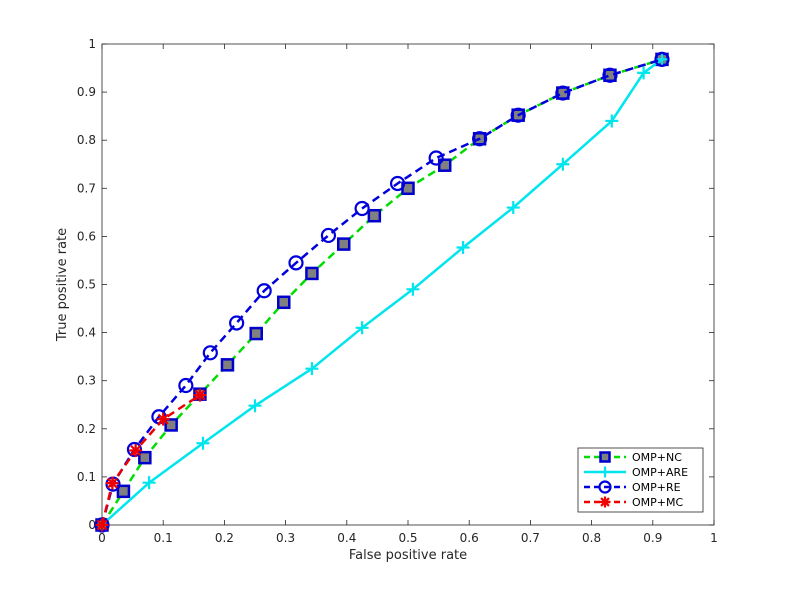 The image size is (789, 592). Describe the element at coordinates (656, 487) in the screenshot. I see `legend-label: OMP+RE` at that location.